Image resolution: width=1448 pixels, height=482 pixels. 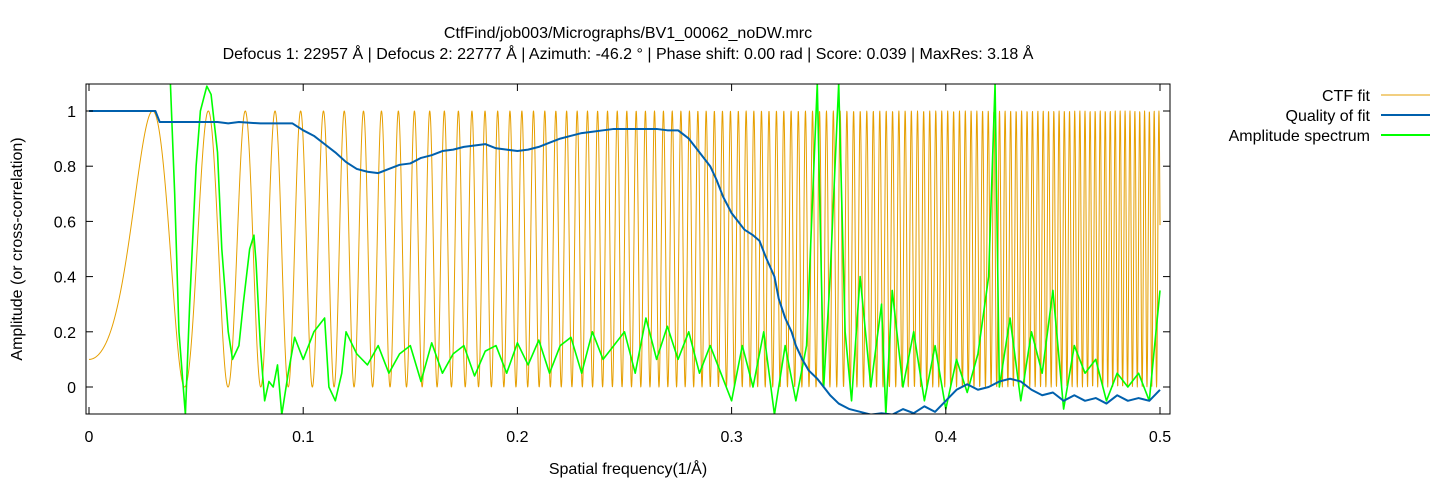 I want to click on y-tick-label: 0.6, so click(x=65, y=222).